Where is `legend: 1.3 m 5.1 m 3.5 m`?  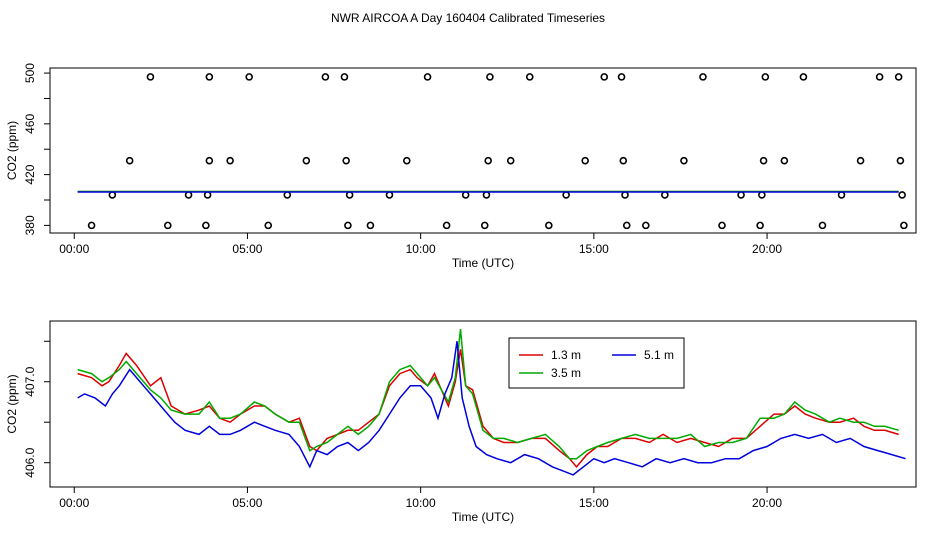
legend: 1.3 m 5.1 m 3.5 m is located at coordinates (596, 363).